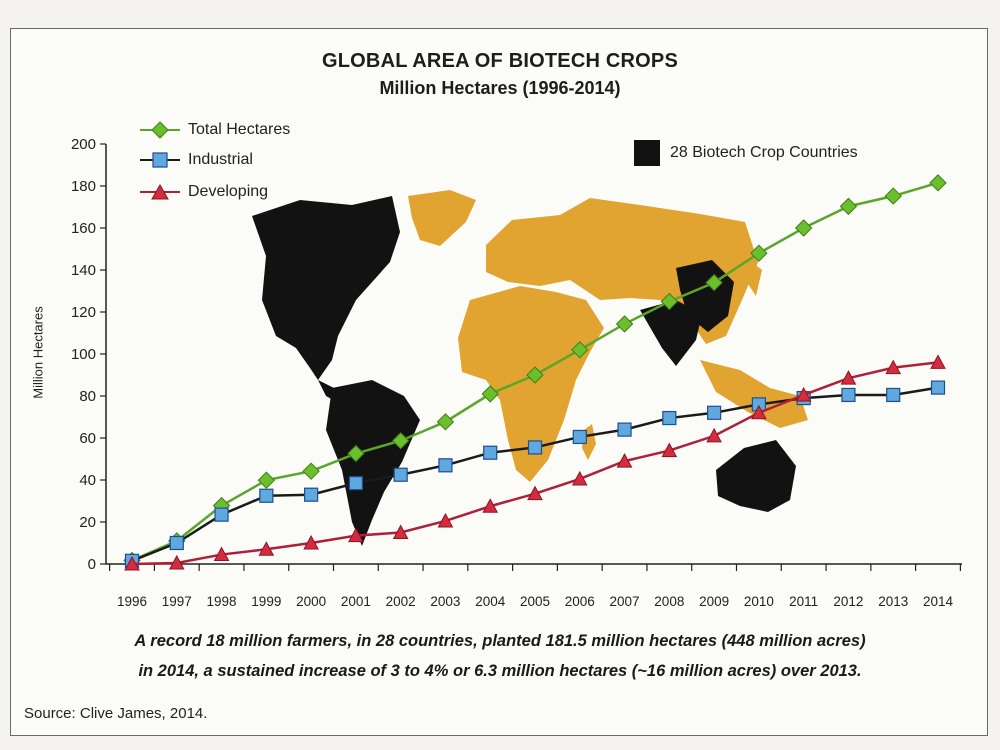 Image resolution: width=1000 pixels, height=750 pixels. What do you see at coordinates (87, 480) in the screenshot?
I see `y-tick-label: 40` at bounding box center [87, 480].